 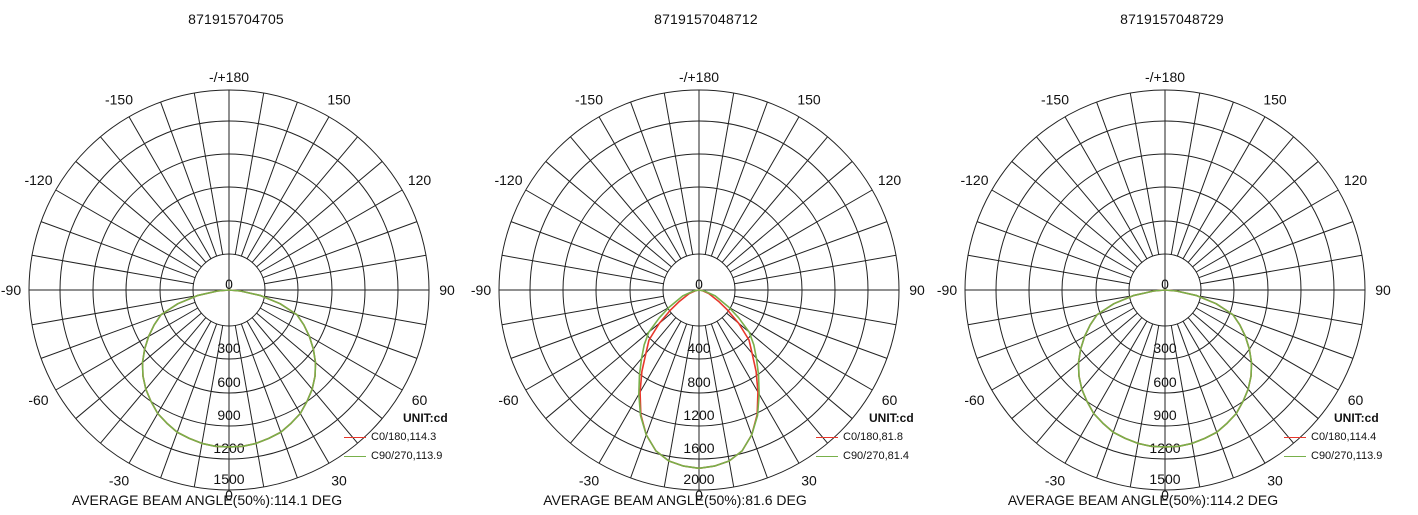 What do you see at coordinates (1330, 437) in the screenshot?
I see `legend-entry: C0/180,114.4` at bounding box center [1330, 437].